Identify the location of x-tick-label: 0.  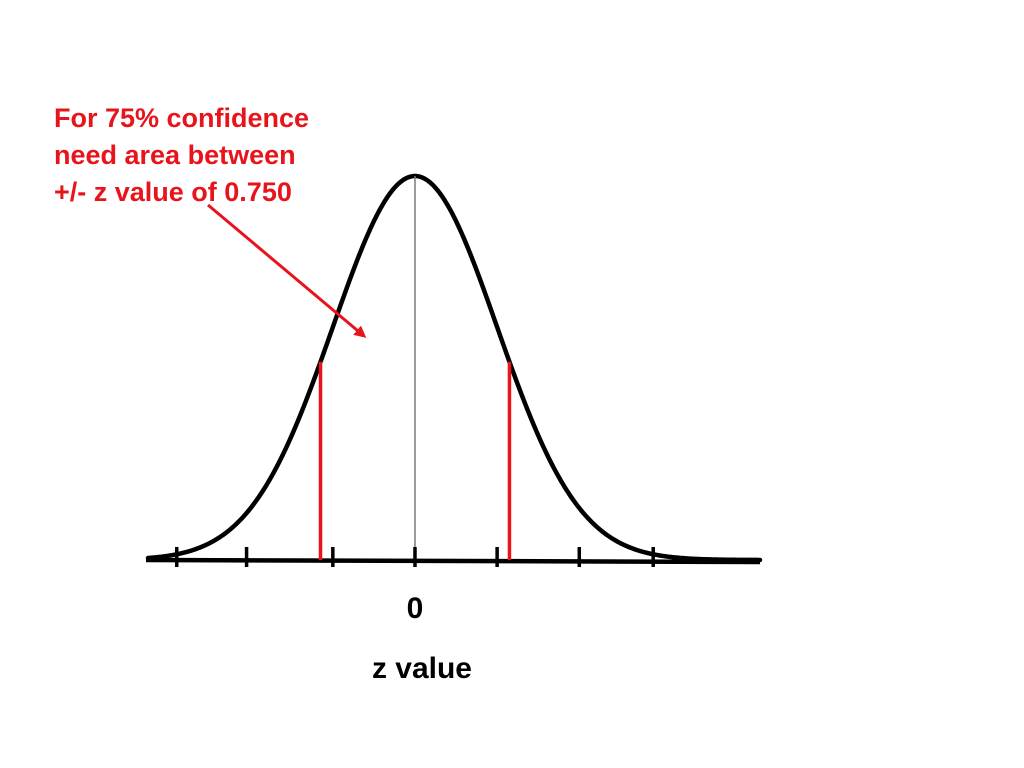
(415, 608).